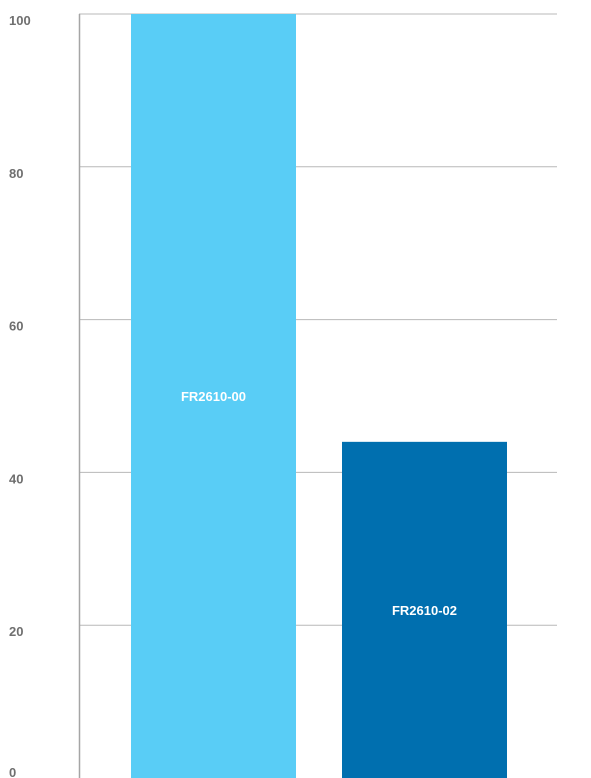 This screenshot has width=591, height=778. Describe the element at coordinates (16, 326) in the screenshot. I see `y-tick-label-60: 60` at that location.